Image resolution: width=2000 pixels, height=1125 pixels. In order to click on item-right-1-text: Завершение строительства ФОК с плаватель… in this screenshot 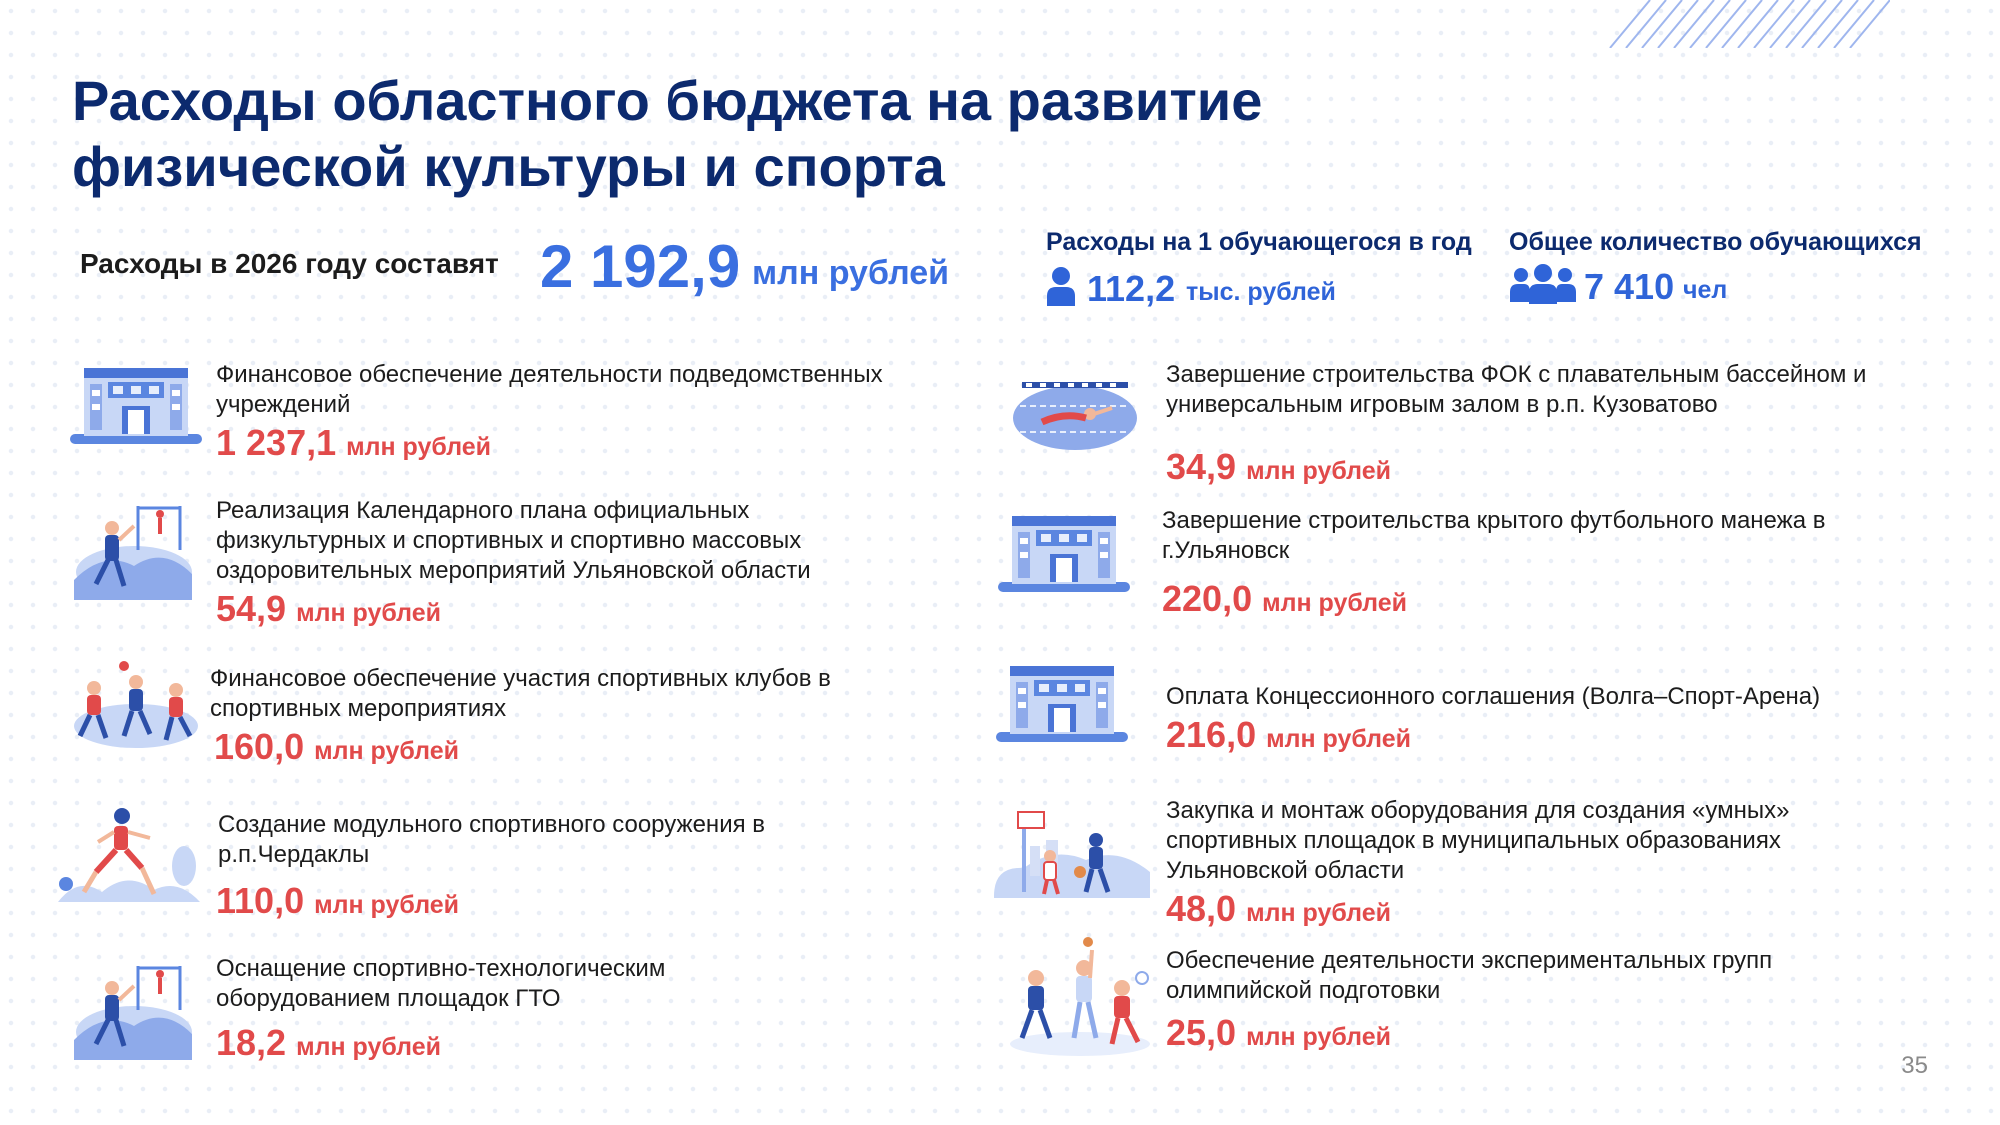, I will do `click(1516, 389)`.